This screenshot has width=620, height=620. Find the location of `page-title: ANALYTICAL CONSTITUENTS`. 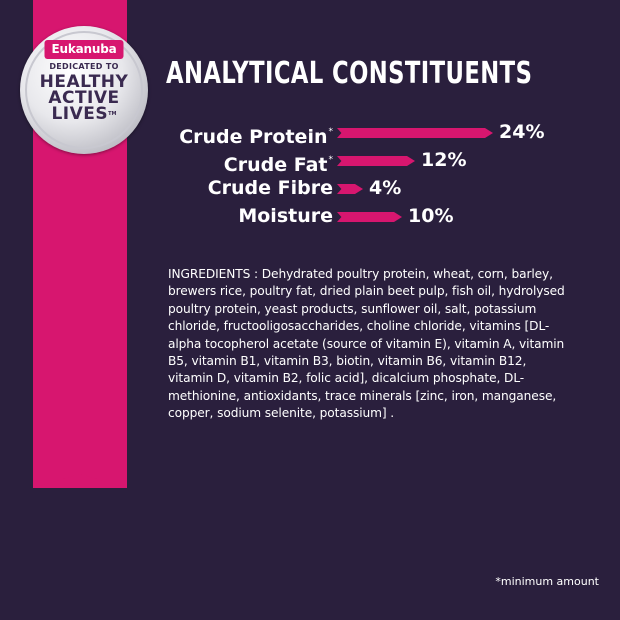

page-title: ANALYTICAL CONSTITUENTS is located at coordinates (349, 73).